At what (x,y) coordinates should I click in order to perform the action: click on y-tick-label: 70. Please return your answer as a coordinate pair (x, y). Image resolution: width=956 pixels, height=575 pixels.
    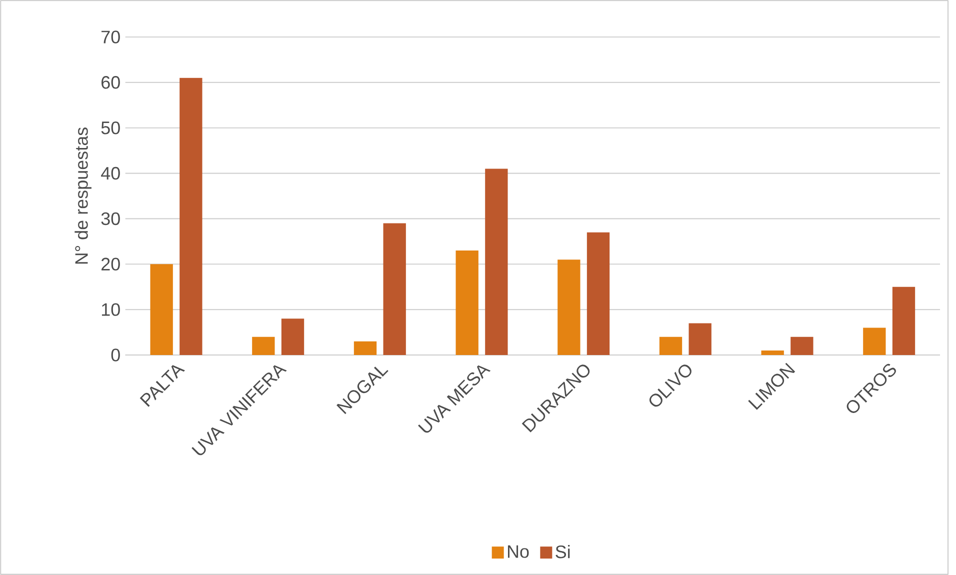
    Looking at the image, I should click on (111, 37).